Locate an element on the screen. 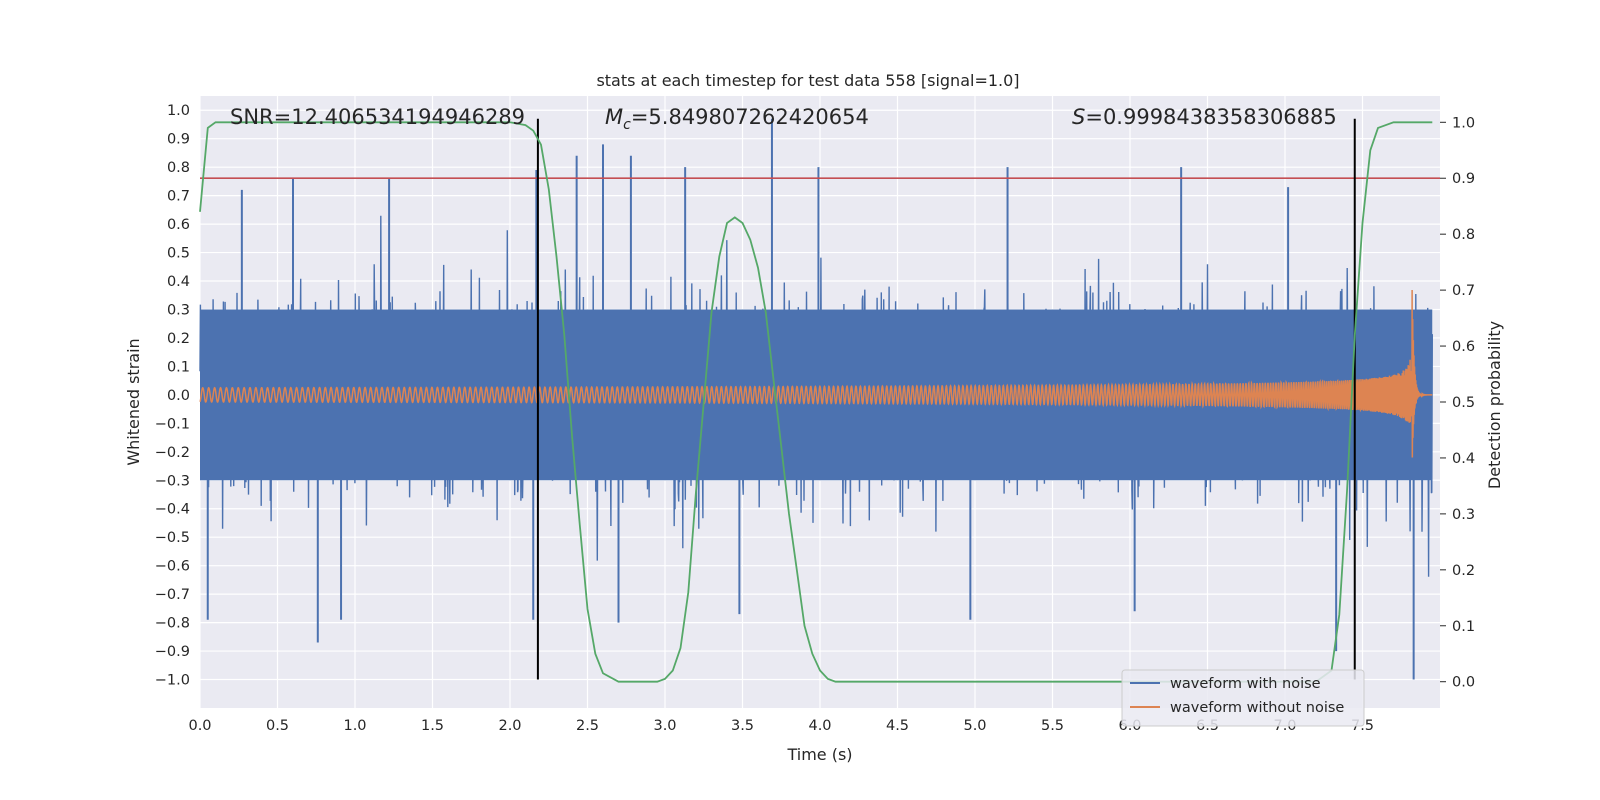 The height and width of the screenshot is (800, 1600). chirp-mass-value: =5.849807262420654 is located at coordinates (750, 117).